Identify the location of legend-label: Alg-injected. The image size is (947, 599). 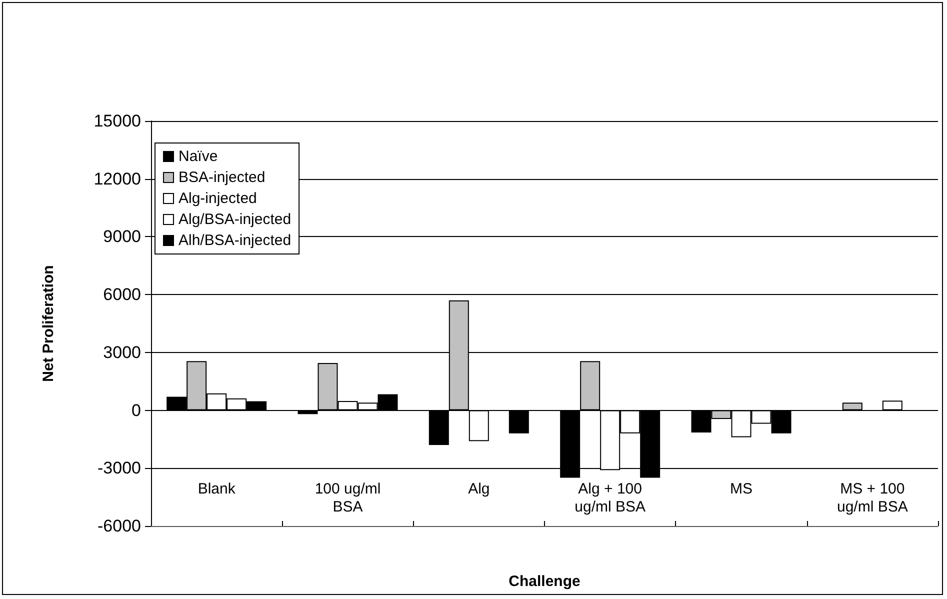
(217, 198).